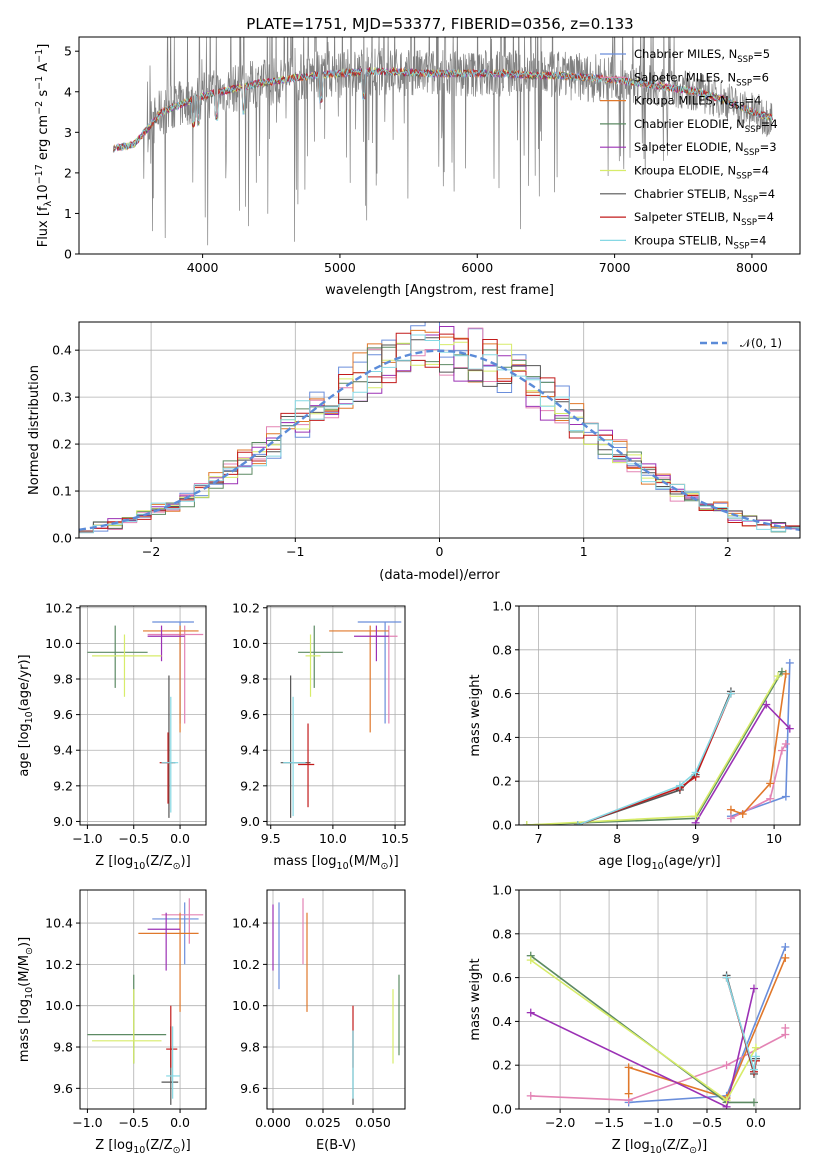 The height and width of the screenshot is (1170, 819). I want to click on mass_vs_z-x-axis-label: Z [log10(Z/Z⊙)], so click(142, 1147).